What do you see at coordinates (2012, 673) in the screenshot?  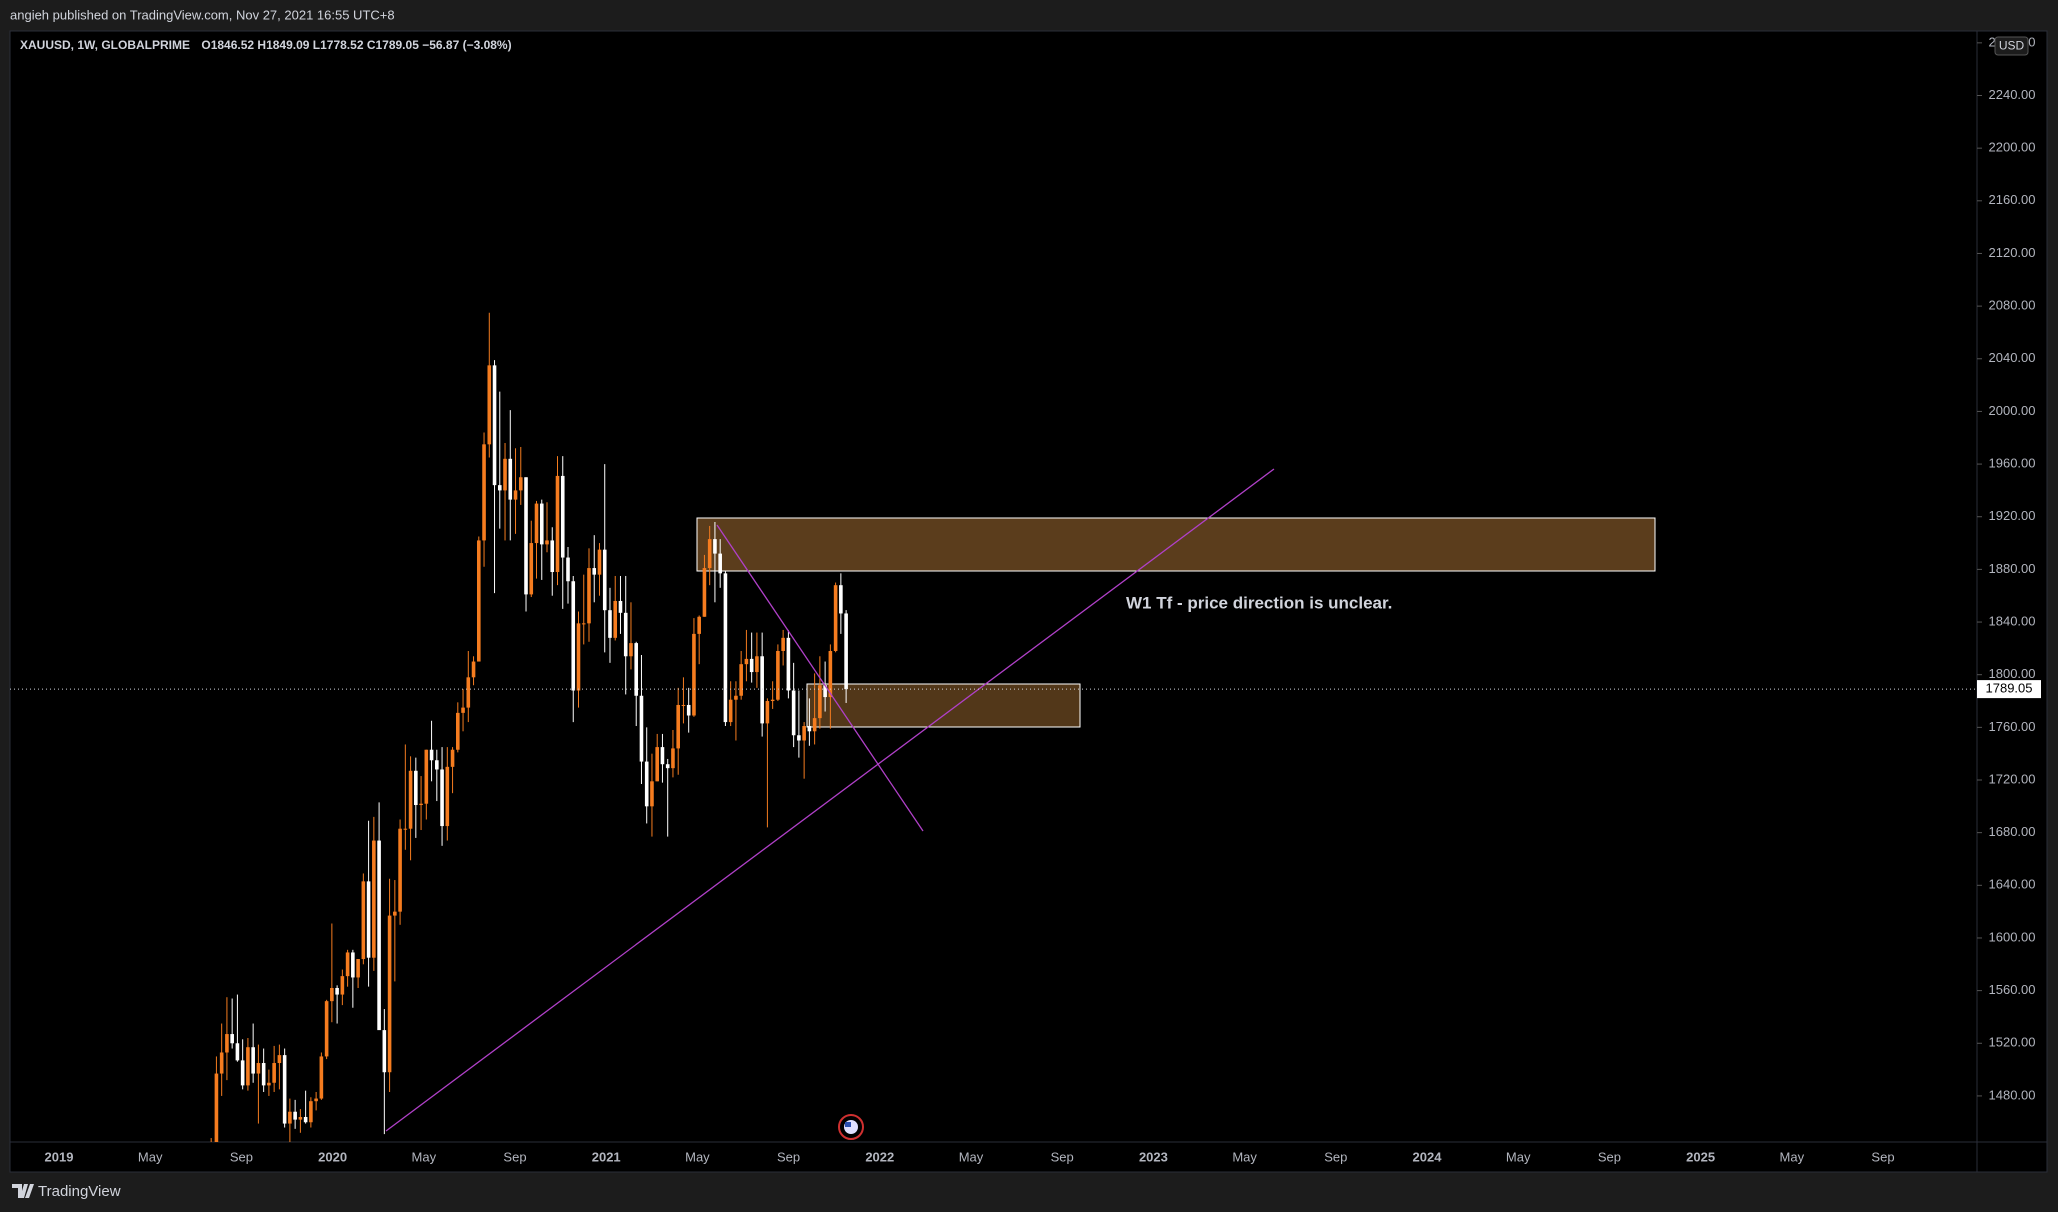 I see `y-tick-label: 1800.00` at bounding box center [2012, 673].